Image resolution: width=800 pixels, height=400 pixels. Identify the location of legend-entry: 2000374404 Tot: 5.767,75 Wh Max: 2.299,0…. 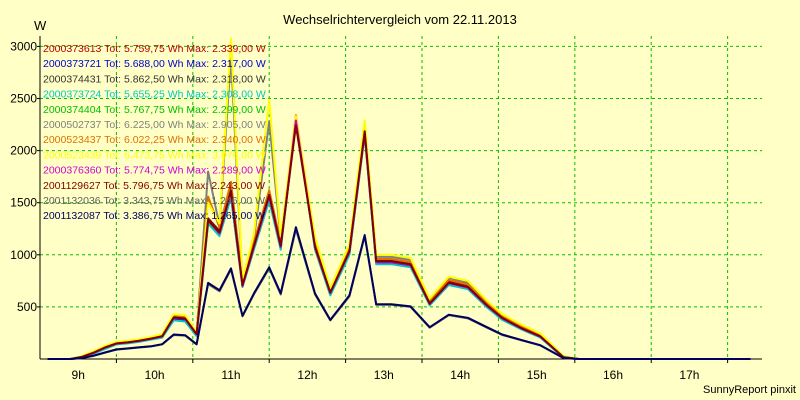
(154, 110).